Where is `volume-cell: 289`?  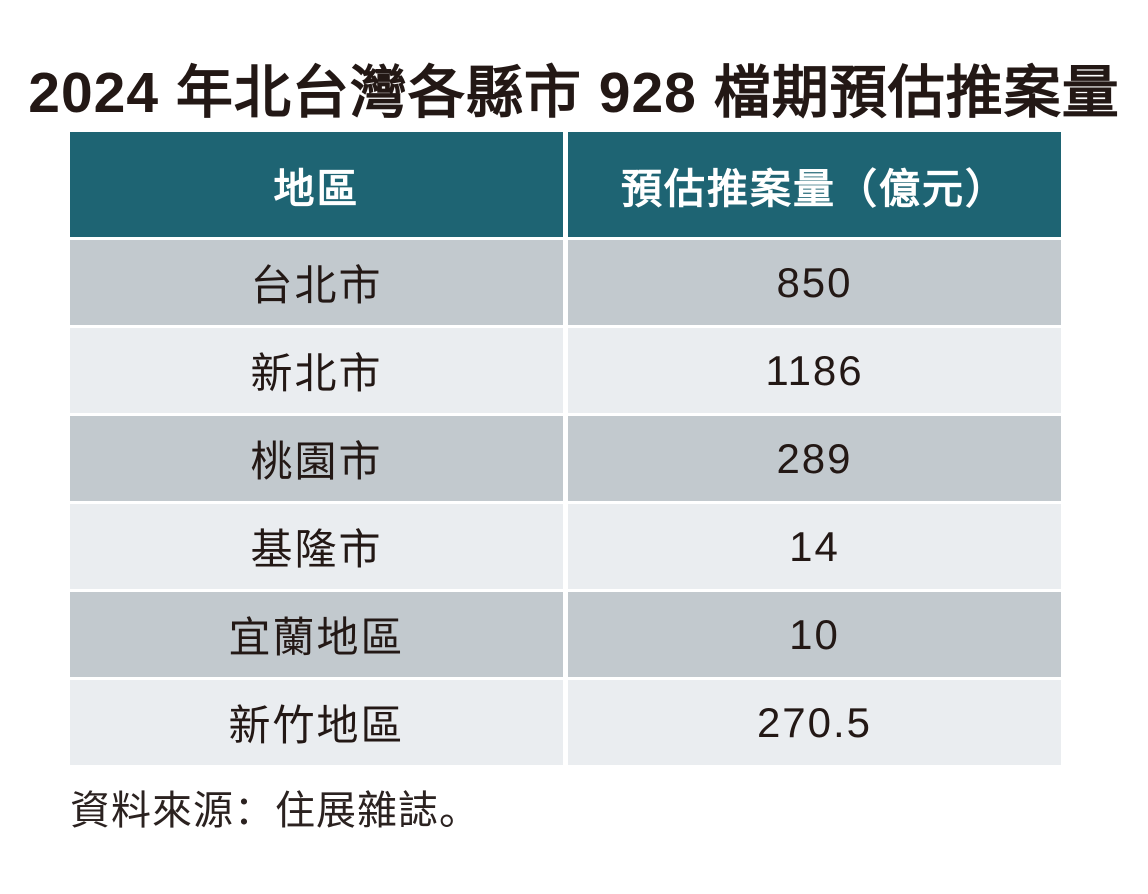 volume-cell: 289 is located at coordinates (814, 457).